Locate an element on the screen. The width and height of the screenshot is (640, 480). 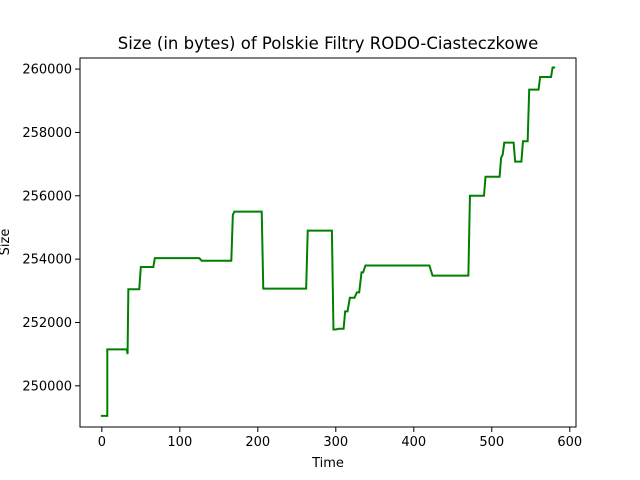
y-tick-label: 256000 is located at coordinates (47, 196).